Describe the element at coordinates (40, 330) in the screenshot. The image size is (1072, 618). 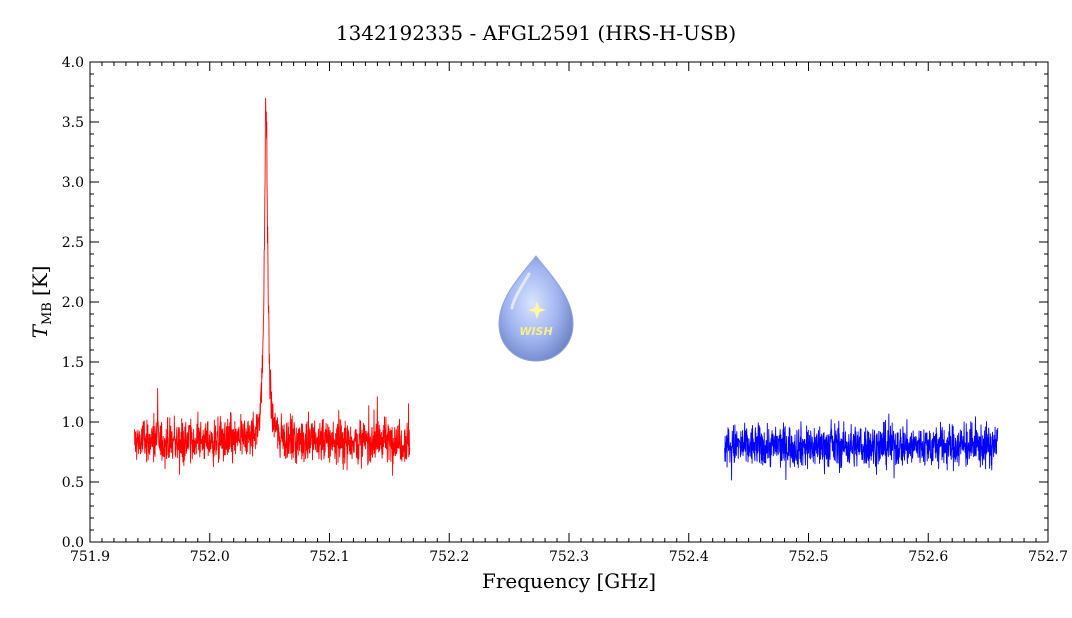
I see `y-axis-label-symbol: T` at that location.